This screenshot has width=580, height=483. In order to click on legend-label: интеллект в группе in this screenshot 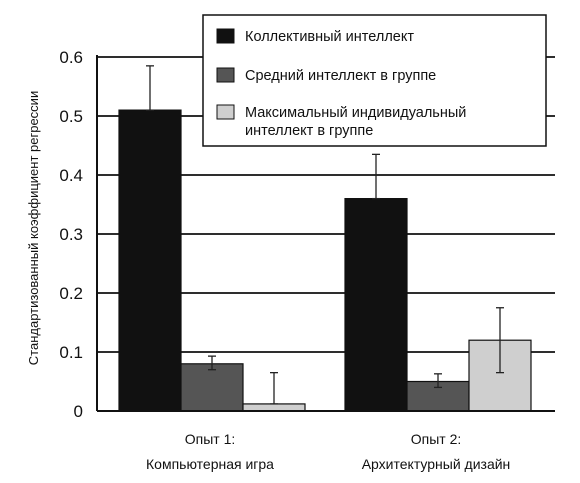, I will do `click(309, 131)`.